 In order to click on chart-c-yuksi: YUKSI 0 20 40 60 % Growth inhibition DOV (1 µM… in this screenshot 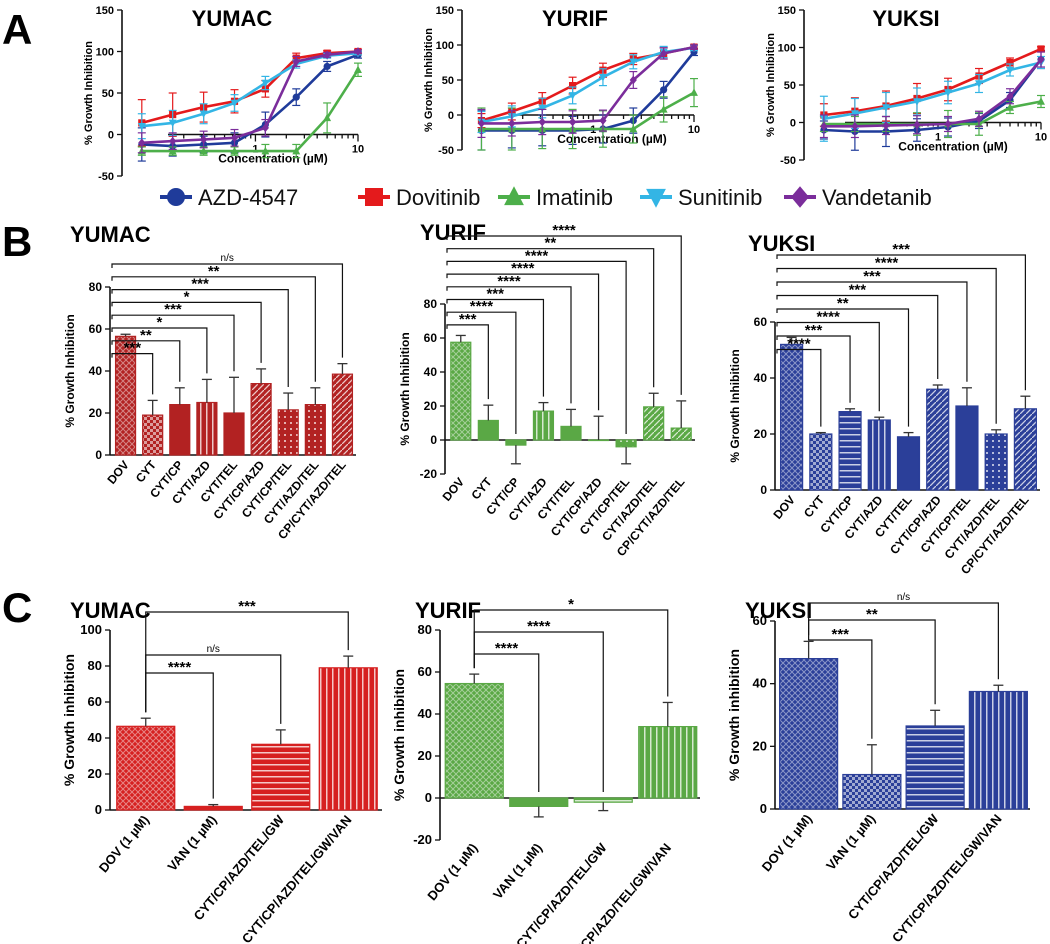, I will do `click(878, 768)`.